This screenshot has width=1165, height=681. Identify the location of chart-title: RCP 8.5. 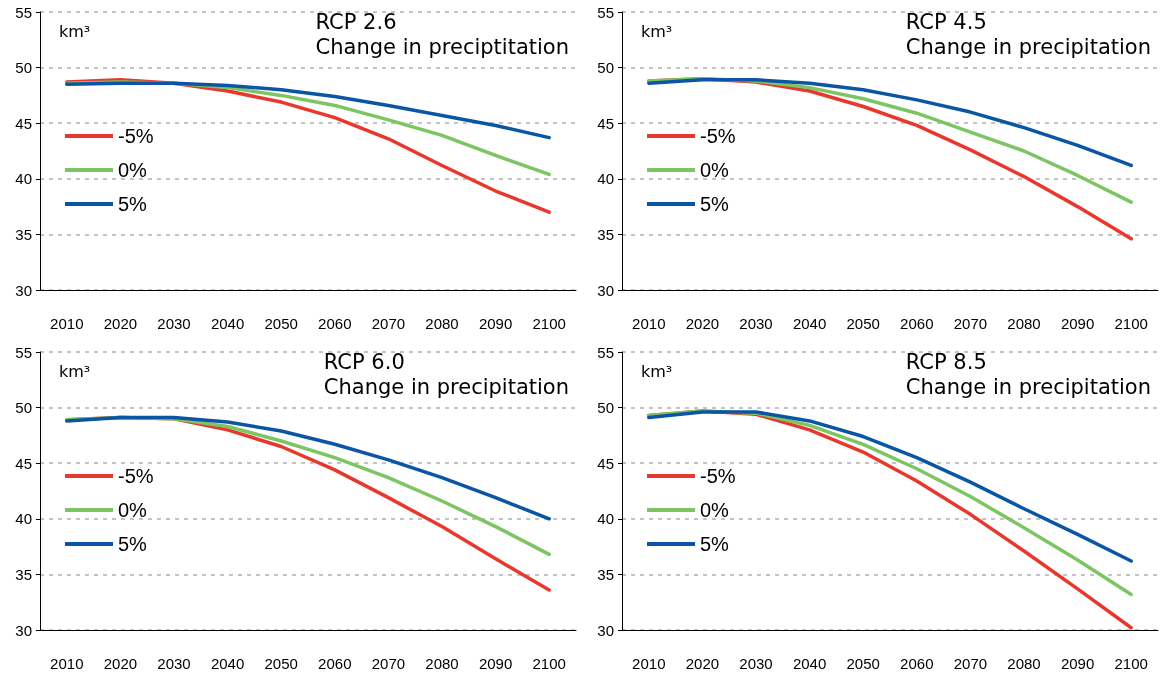
(946, 361).